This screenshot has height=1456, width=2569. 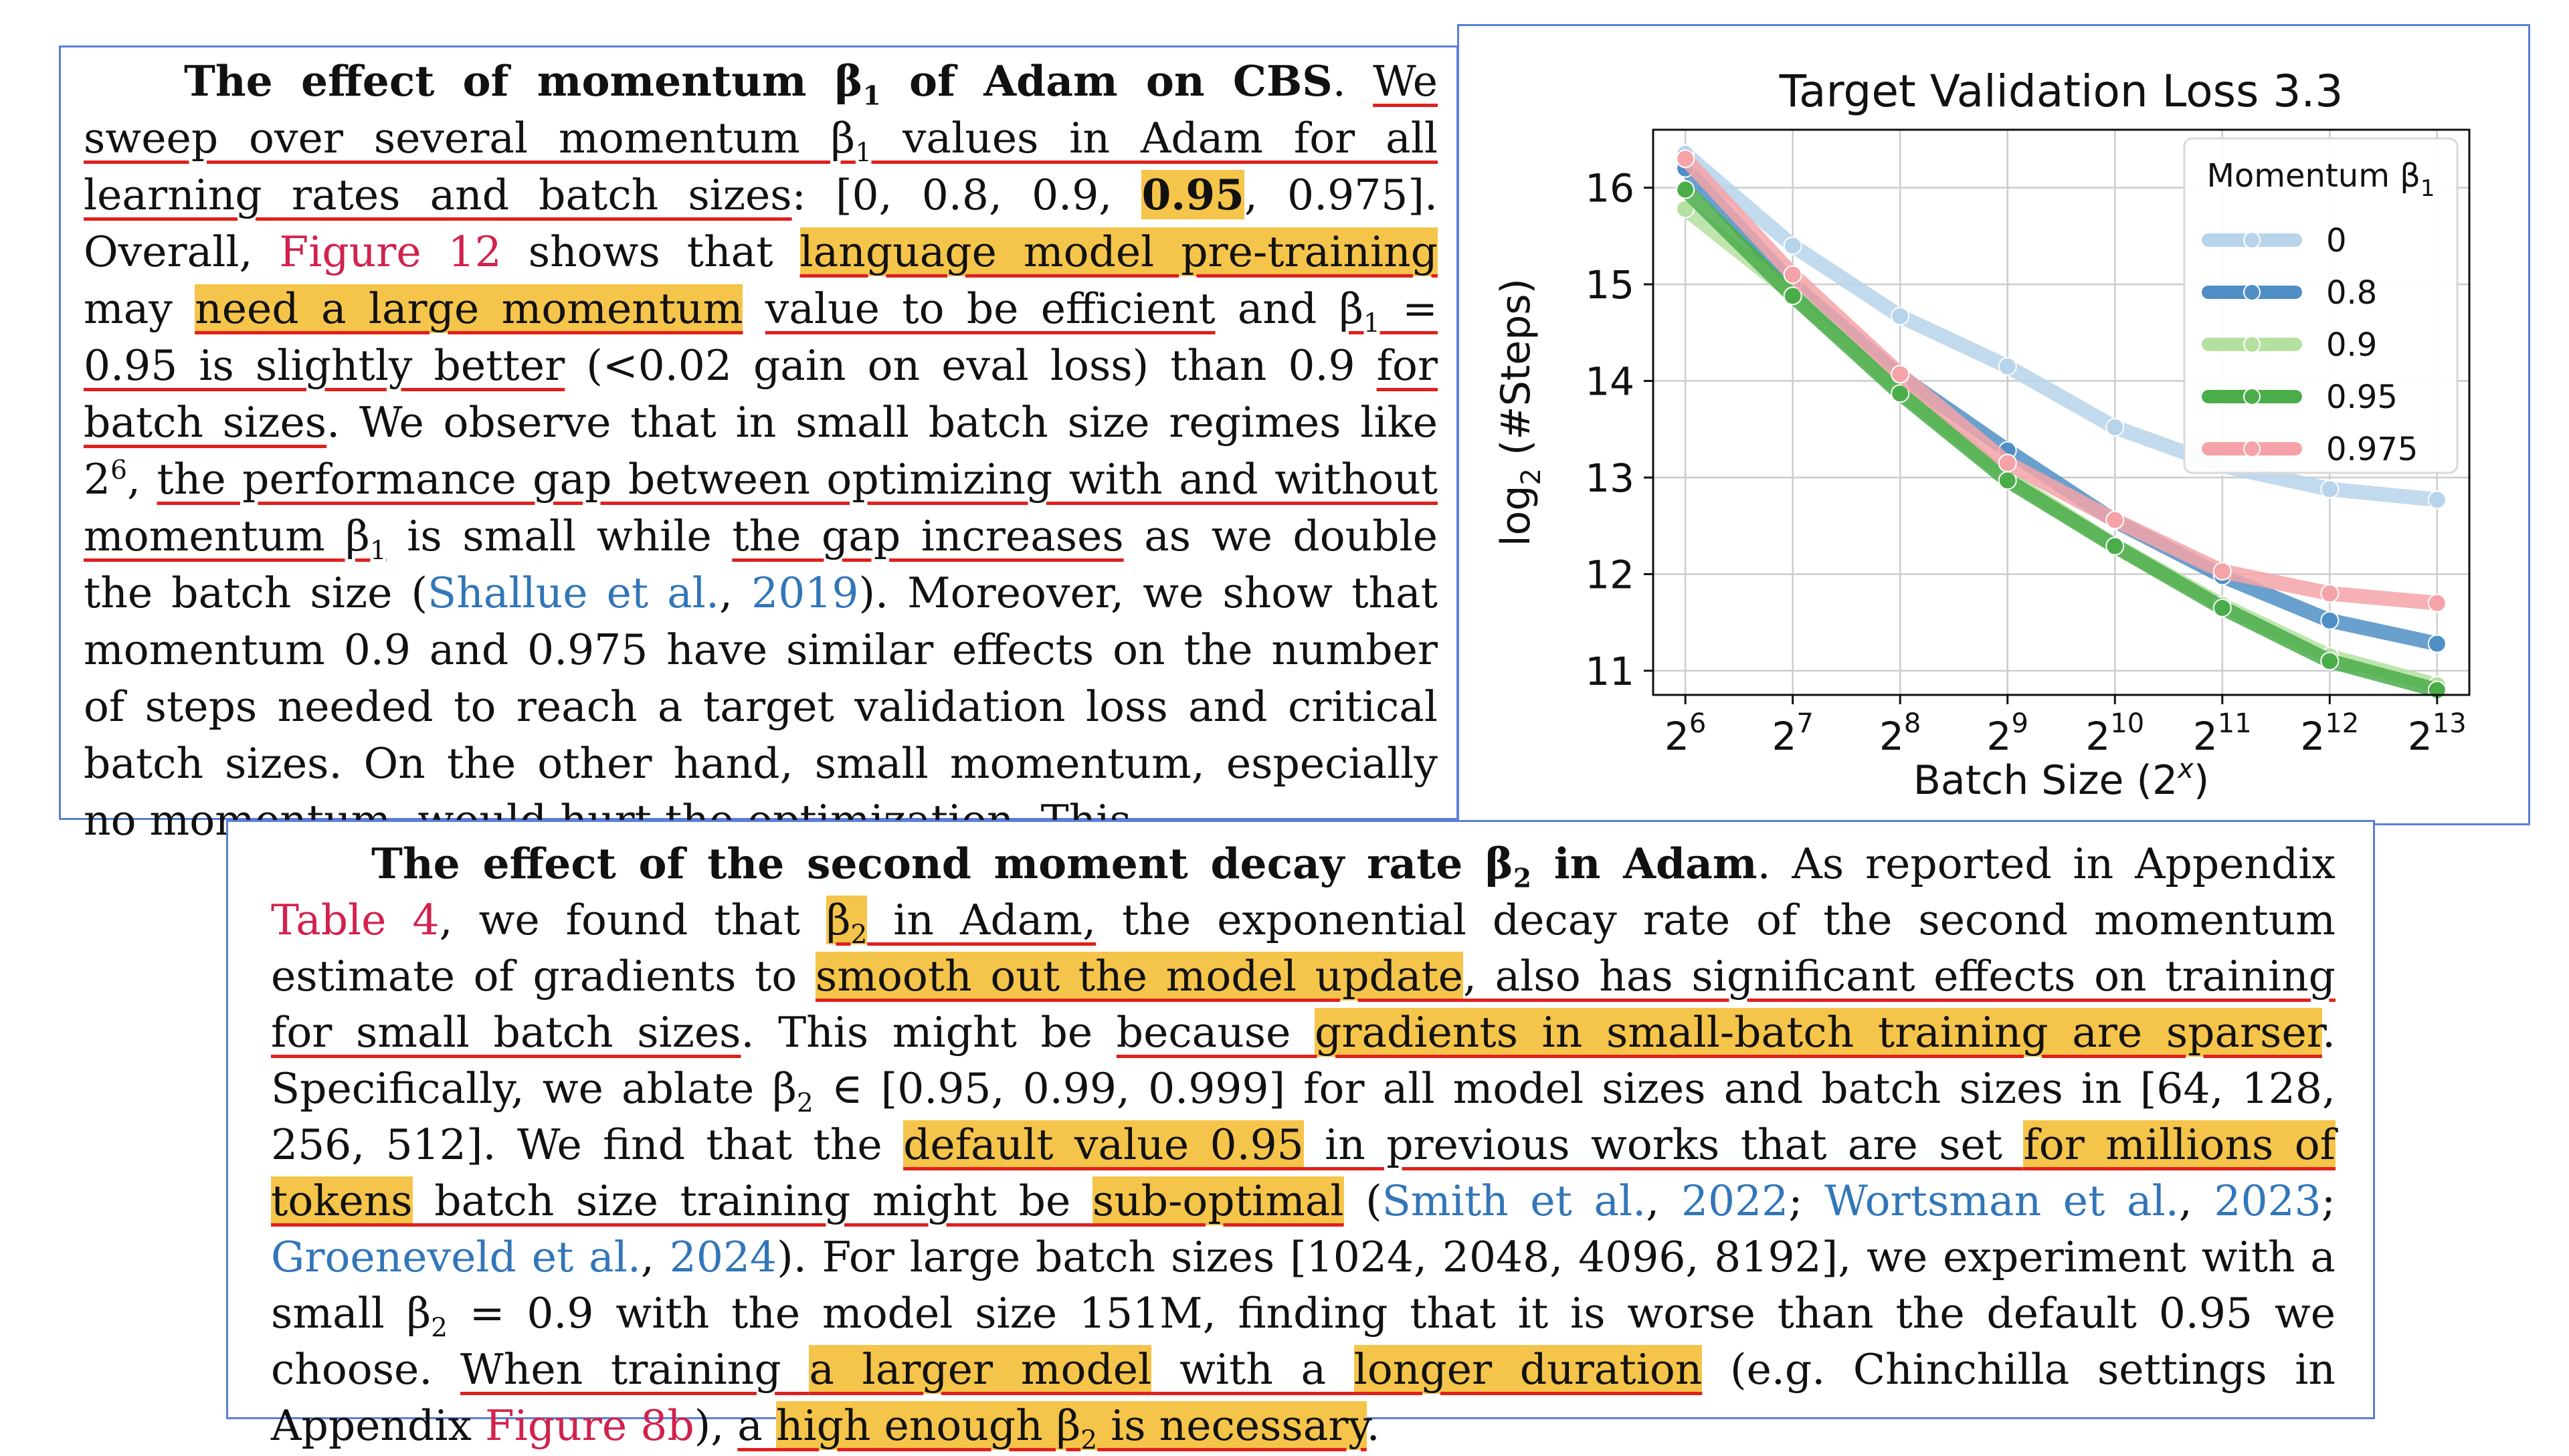 What do you see at coordinates (971, 365) in the screenshot?
I see `text-span: (<0.02 gain on eval loss) than 0.9` at bounding box center [971, 365].